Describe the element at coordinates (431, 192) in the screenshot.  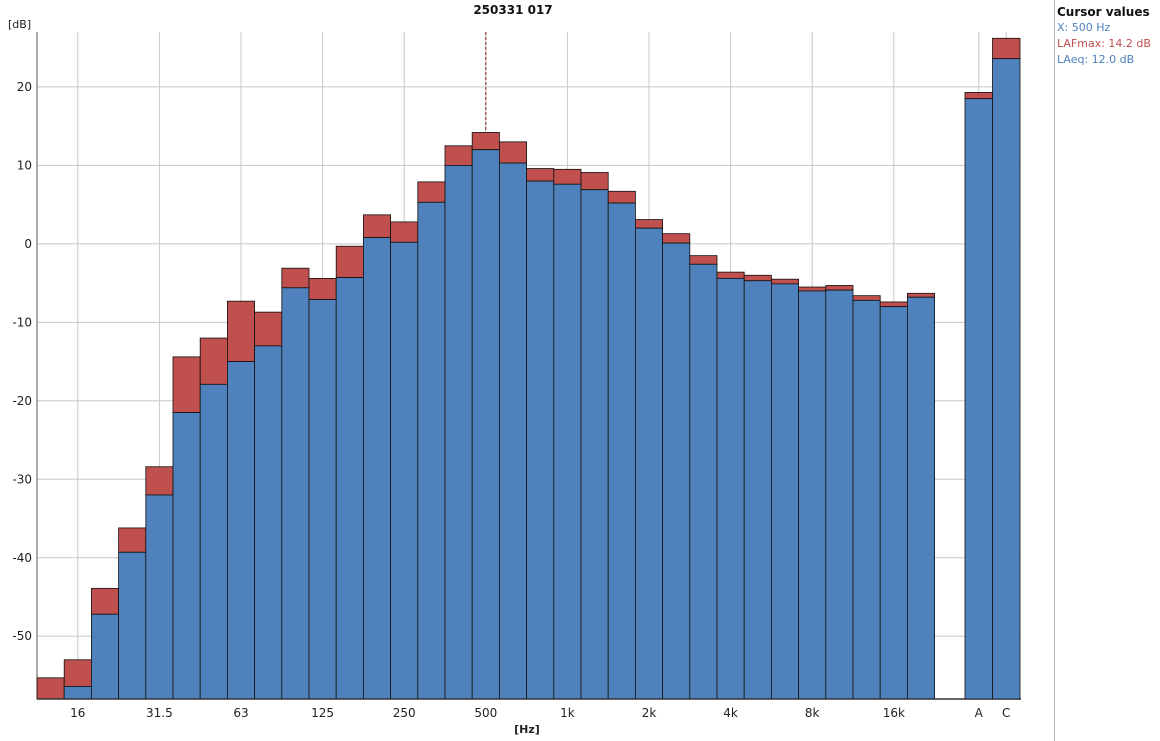
I see `bar-315-lafmax` at that location.